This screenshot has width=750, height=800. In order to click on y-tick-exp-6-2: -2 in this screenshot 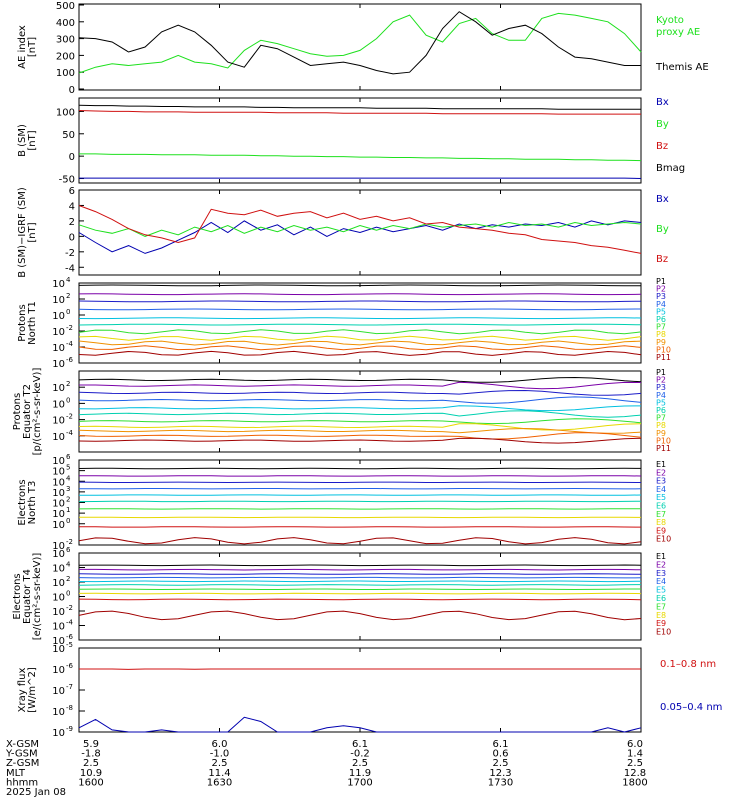, I will do `click(69, 608)`.